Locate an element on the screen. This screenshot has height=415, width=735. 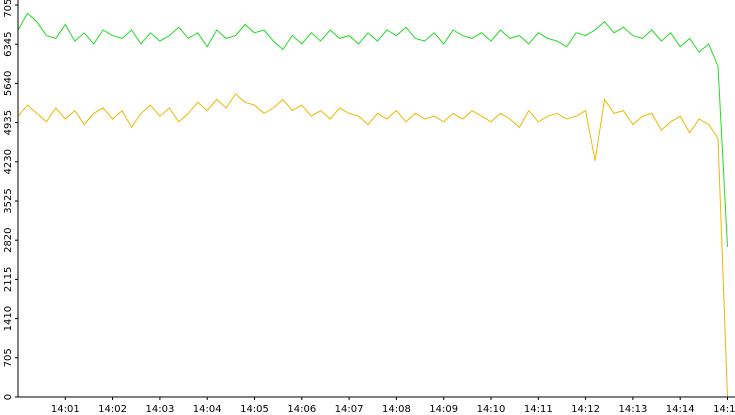
x-tick-label: 14:14 is located at coordinates (680, 409).